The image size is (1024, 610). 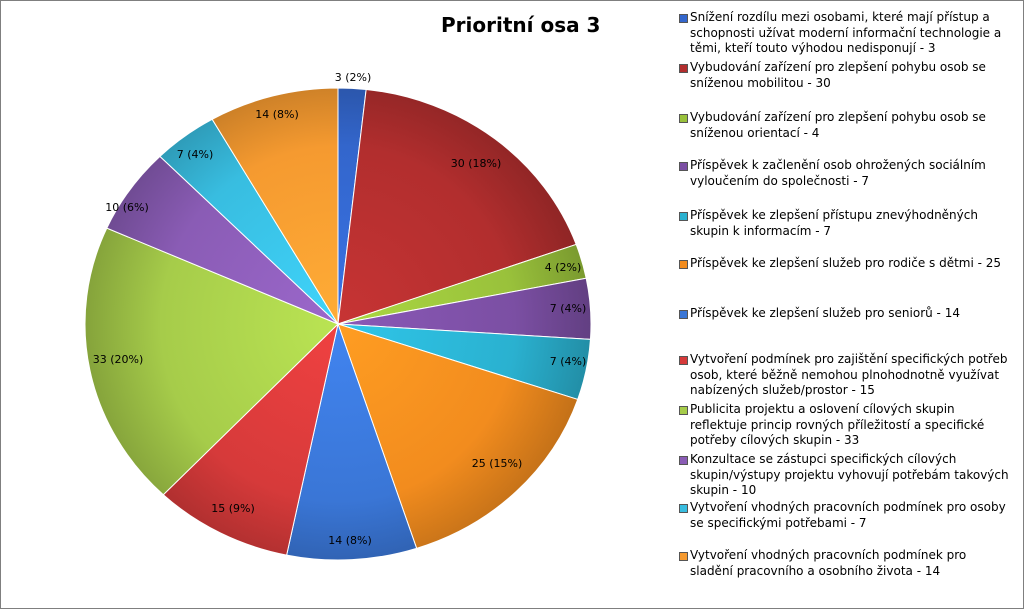 I want to click on data-label: 15 (9%), so click(x=233, y=508).